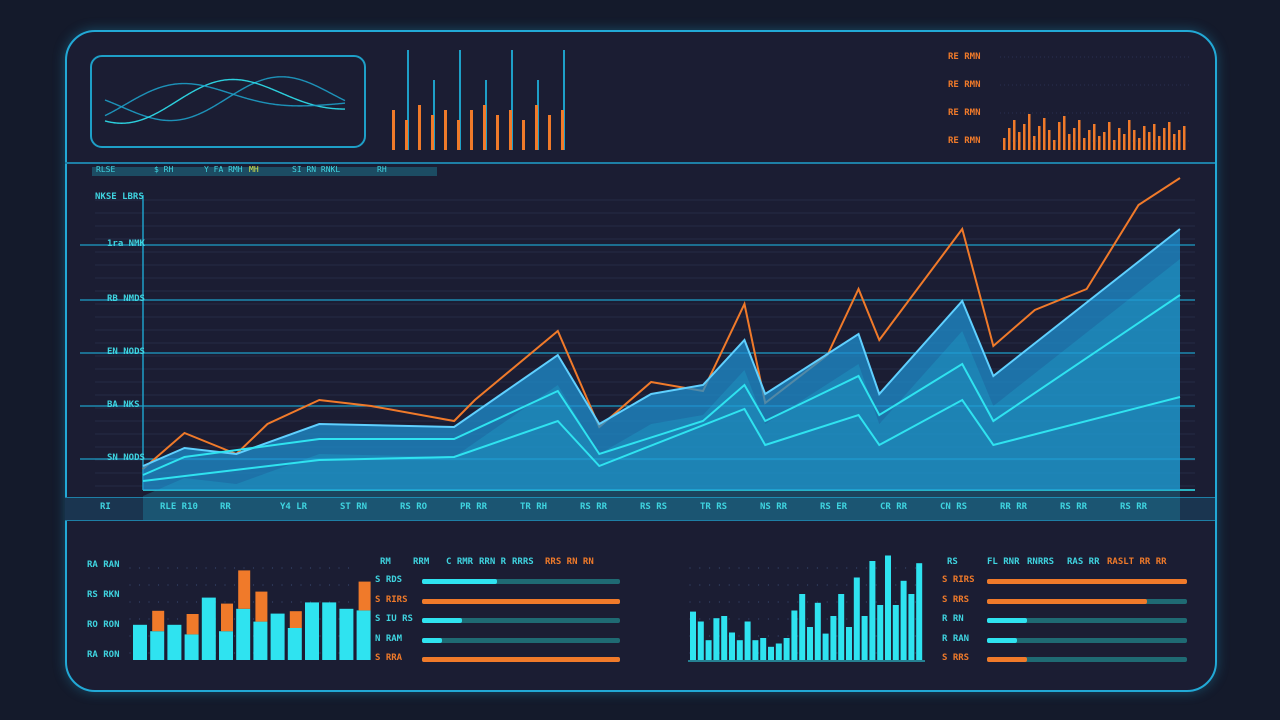  What do you see at coordinates (1137, 562) in the screenshot?
I see `progress-header: RASLT RR RR` at bounding box center [1137, 562].